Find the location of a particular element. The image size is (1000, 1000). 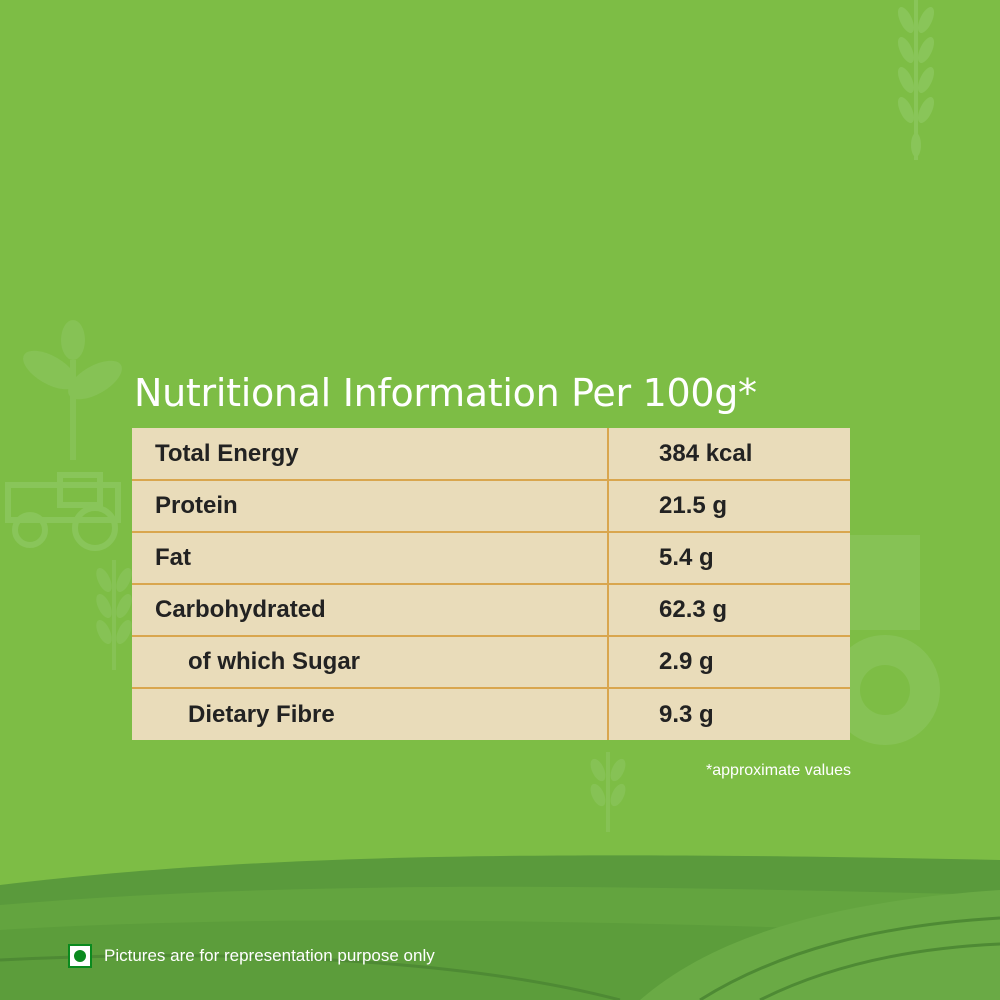

table-row: Dietary Fibre 9.3 g is located at coordinates (491, 714).